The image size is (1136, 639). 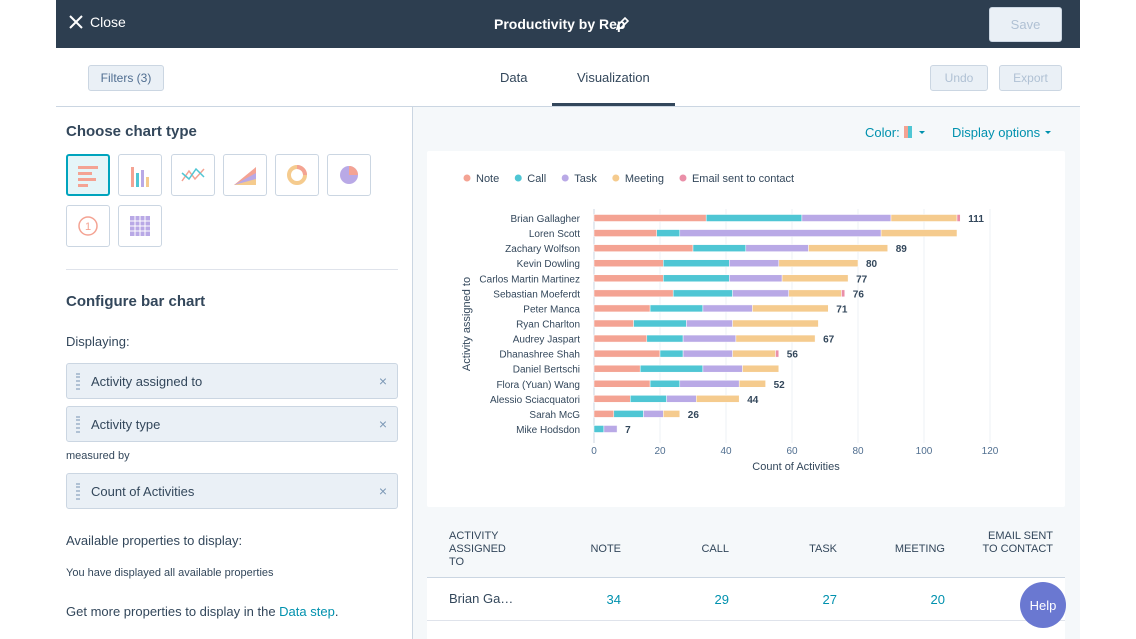 I want to click on y-tick-label: Sebastian Moeferdt, so click(x=536, y=294).